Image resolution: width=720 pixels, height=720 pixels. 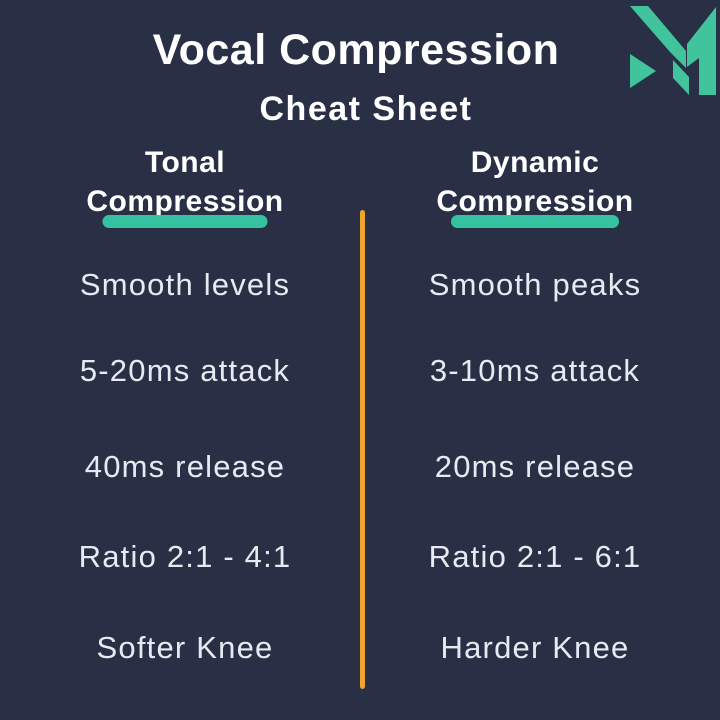 I want to click on tonal-cell-ratio: Ratio 2:1 - 4:1, so click(x=185, y=556).